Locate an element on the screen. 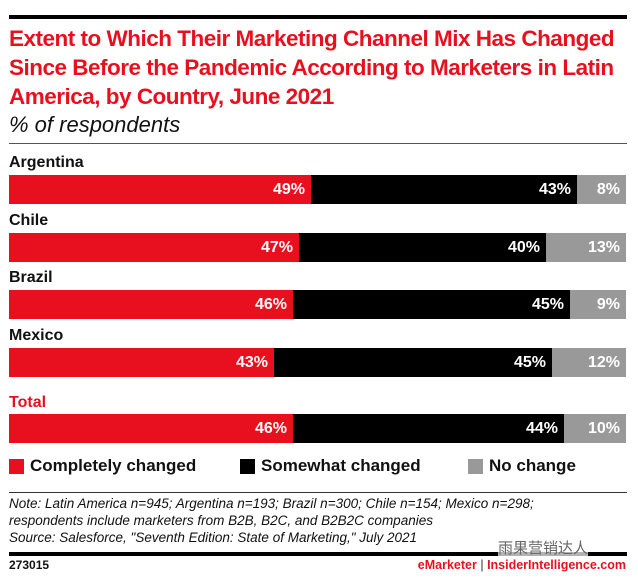 The width and height of the screenshot is (638, 579). data-label-total-somewhat: 44% is located at coordinates (541, 428).